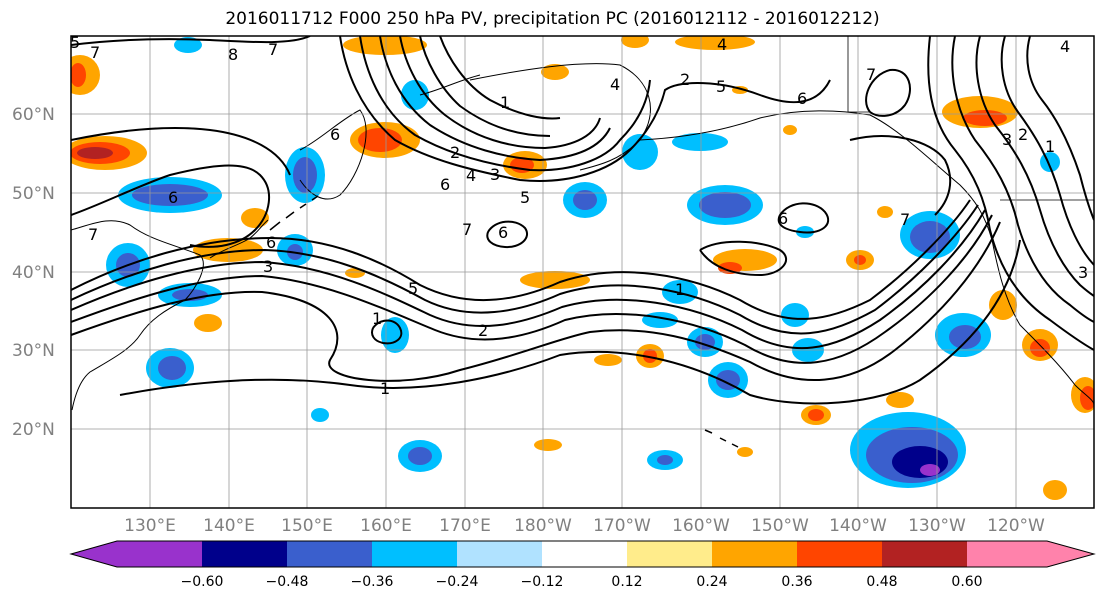  What do you see at coordinates (626, 582) in the screenshot?
I see `colorbar-tick-label: 0.12` at bounding box center [626, 582].